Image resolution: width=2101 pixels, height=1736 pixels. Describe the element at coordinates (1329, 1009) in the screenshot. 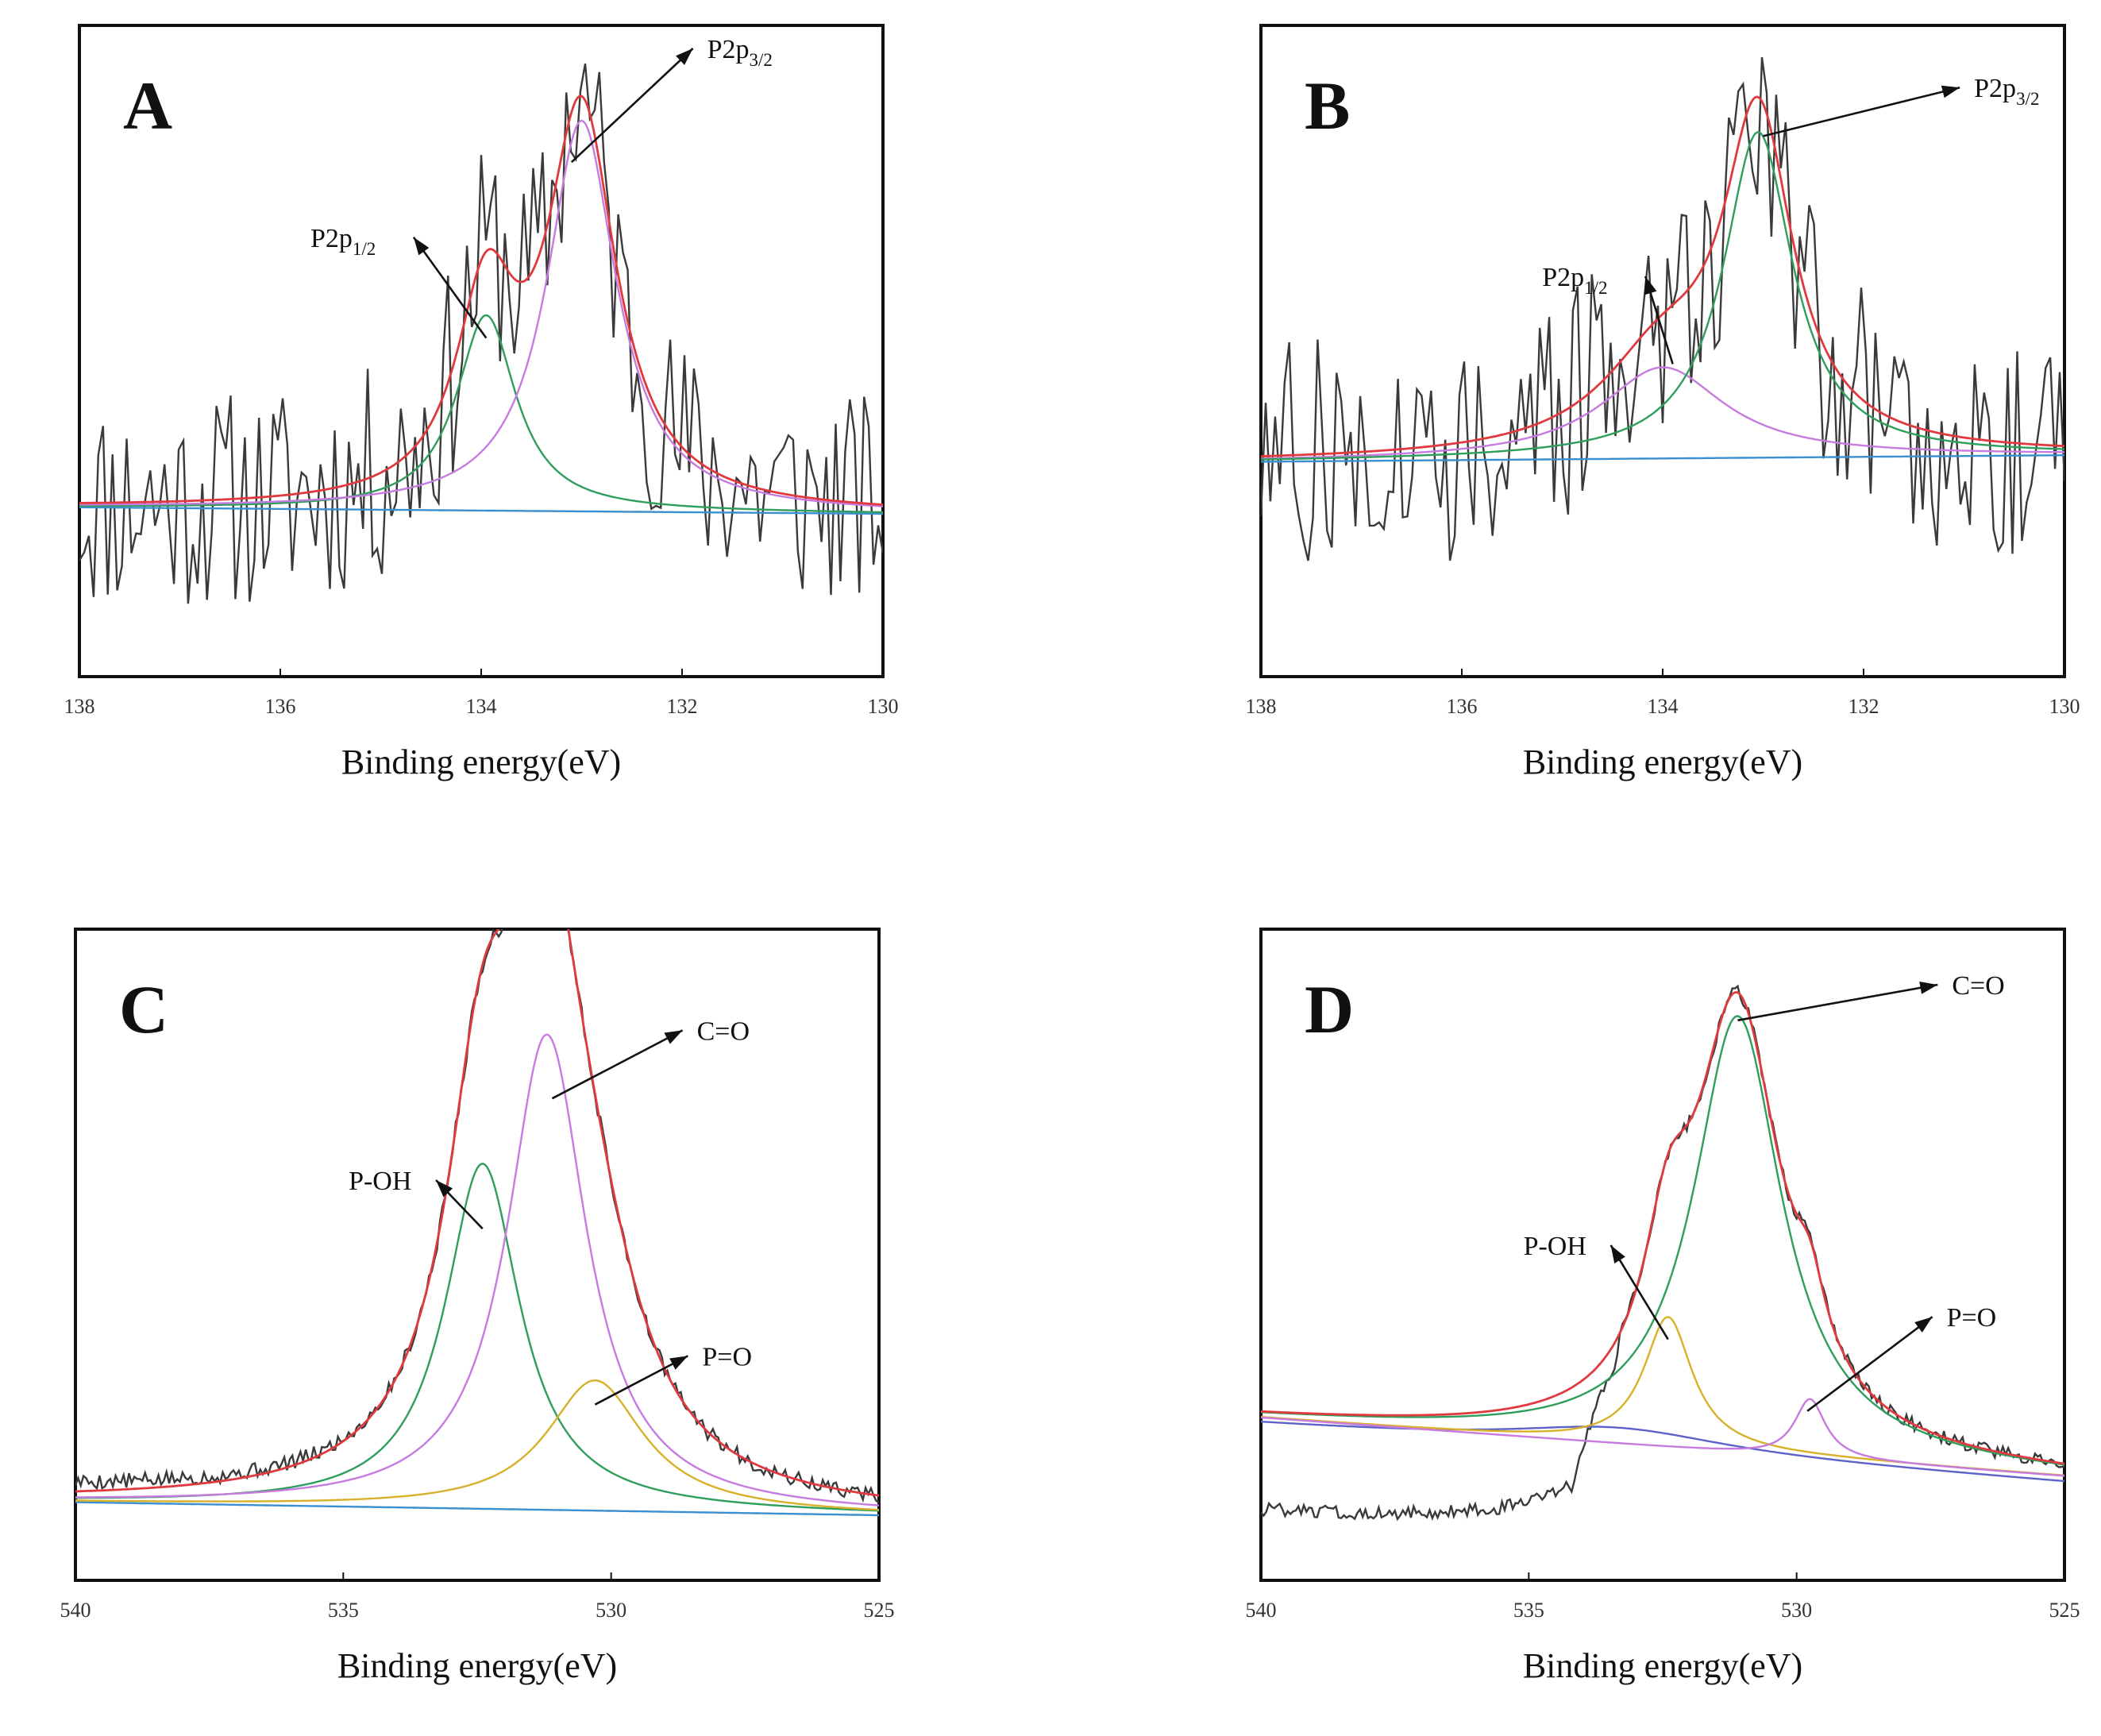

I see `panel-letter: D` at that location.